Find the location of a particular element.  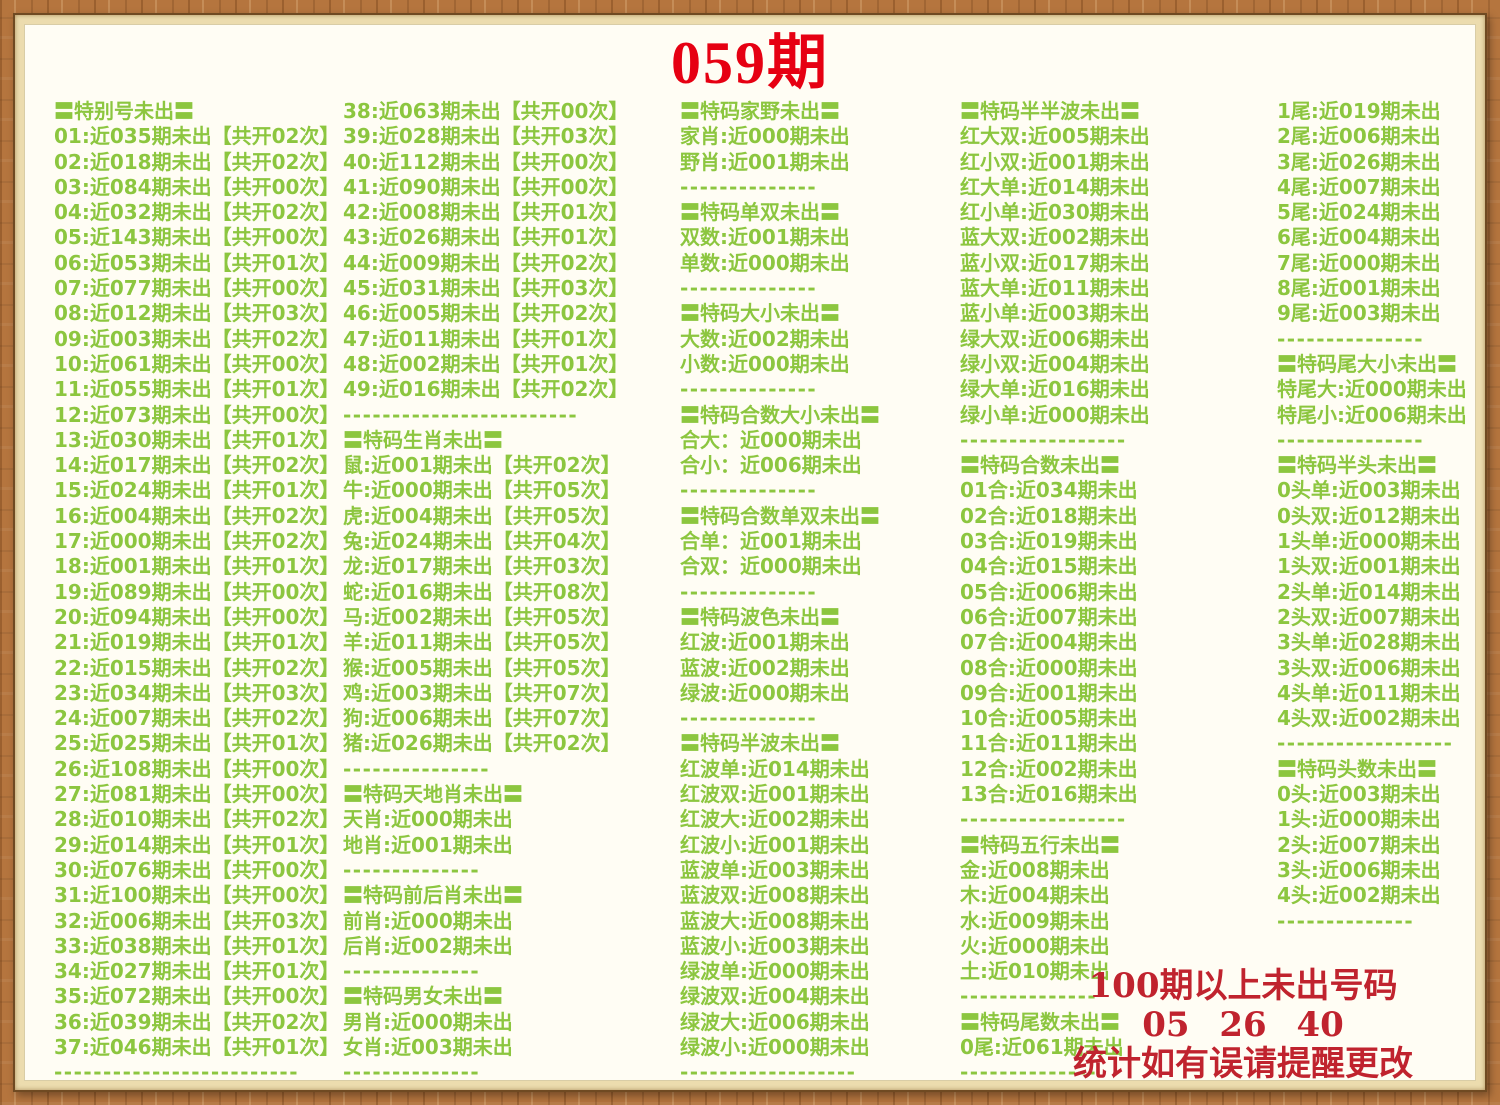

stat-line: 2头:近007期未出 is located at coordinates (1359, 844).